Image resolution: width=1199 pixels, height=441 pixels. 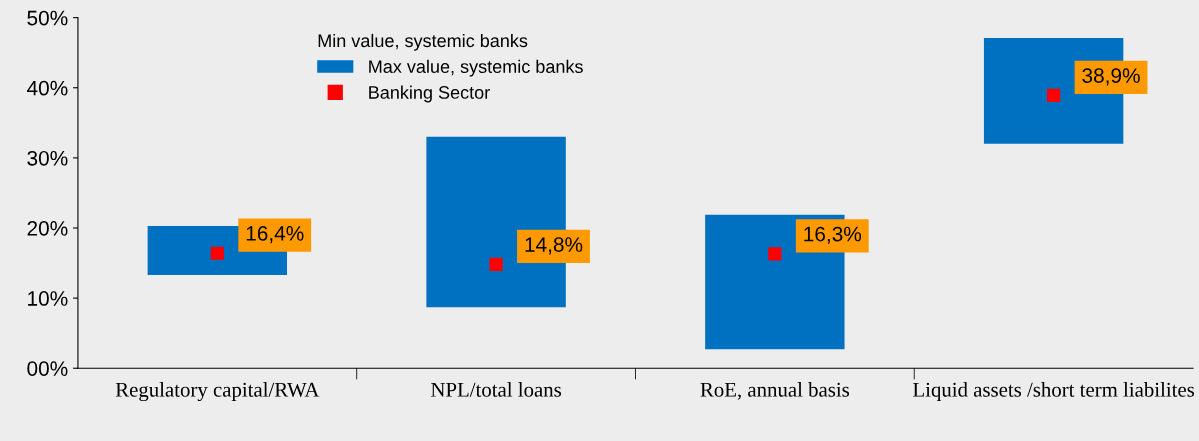 What do you see at coordinates (429, 94) in the screenshot?
I see `legend-label: Banking Sector` at bounding box center [429, 94].